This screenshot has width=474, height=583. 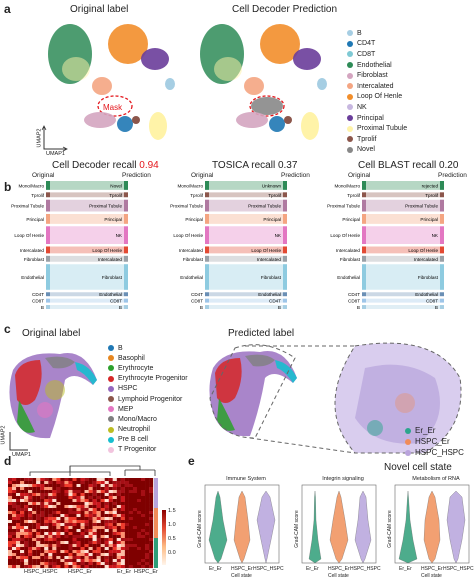 What do you see at coordinates (421, 206) in the screenshot?
I see `sankey-label-right: Proximal Tubule` at bounding box center [421, 206].